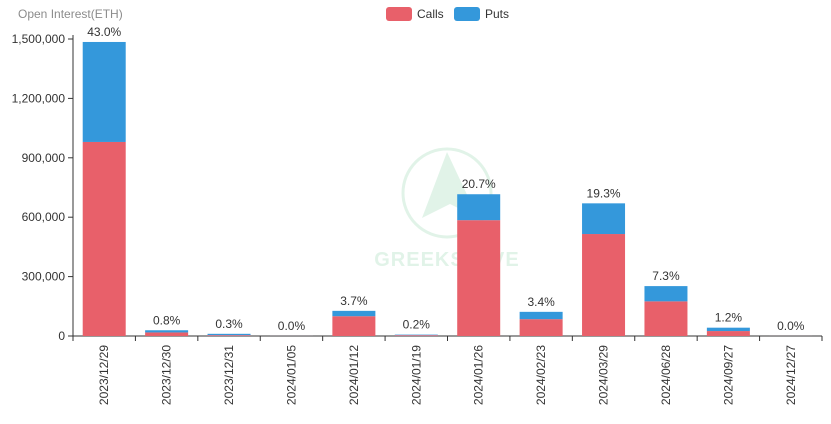  I want to click on y-axis-title: Open Interest(ETH), so click(70, 14).